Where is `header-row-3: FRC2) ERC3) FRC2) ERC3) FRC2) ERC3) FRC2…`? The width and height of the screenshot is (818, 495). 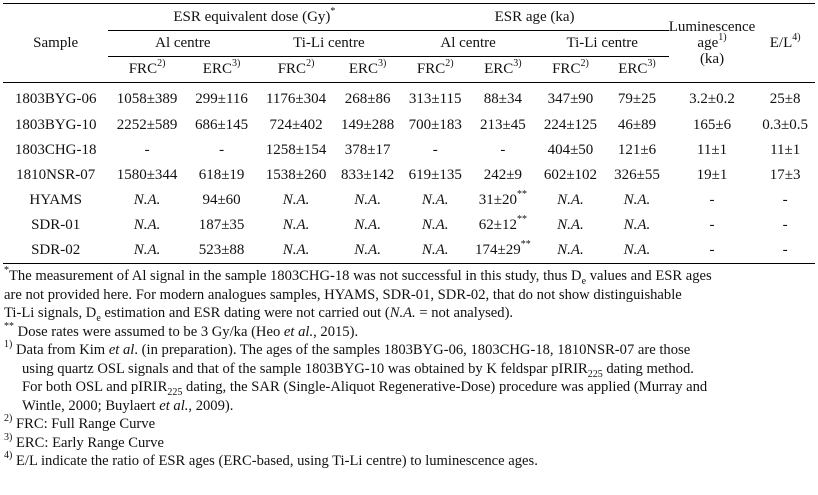
header-row-3: FRC2) ERC3) FRC2) ERC3) FRC2) ERC3) FRC2… is located at coordinates (409, 69).